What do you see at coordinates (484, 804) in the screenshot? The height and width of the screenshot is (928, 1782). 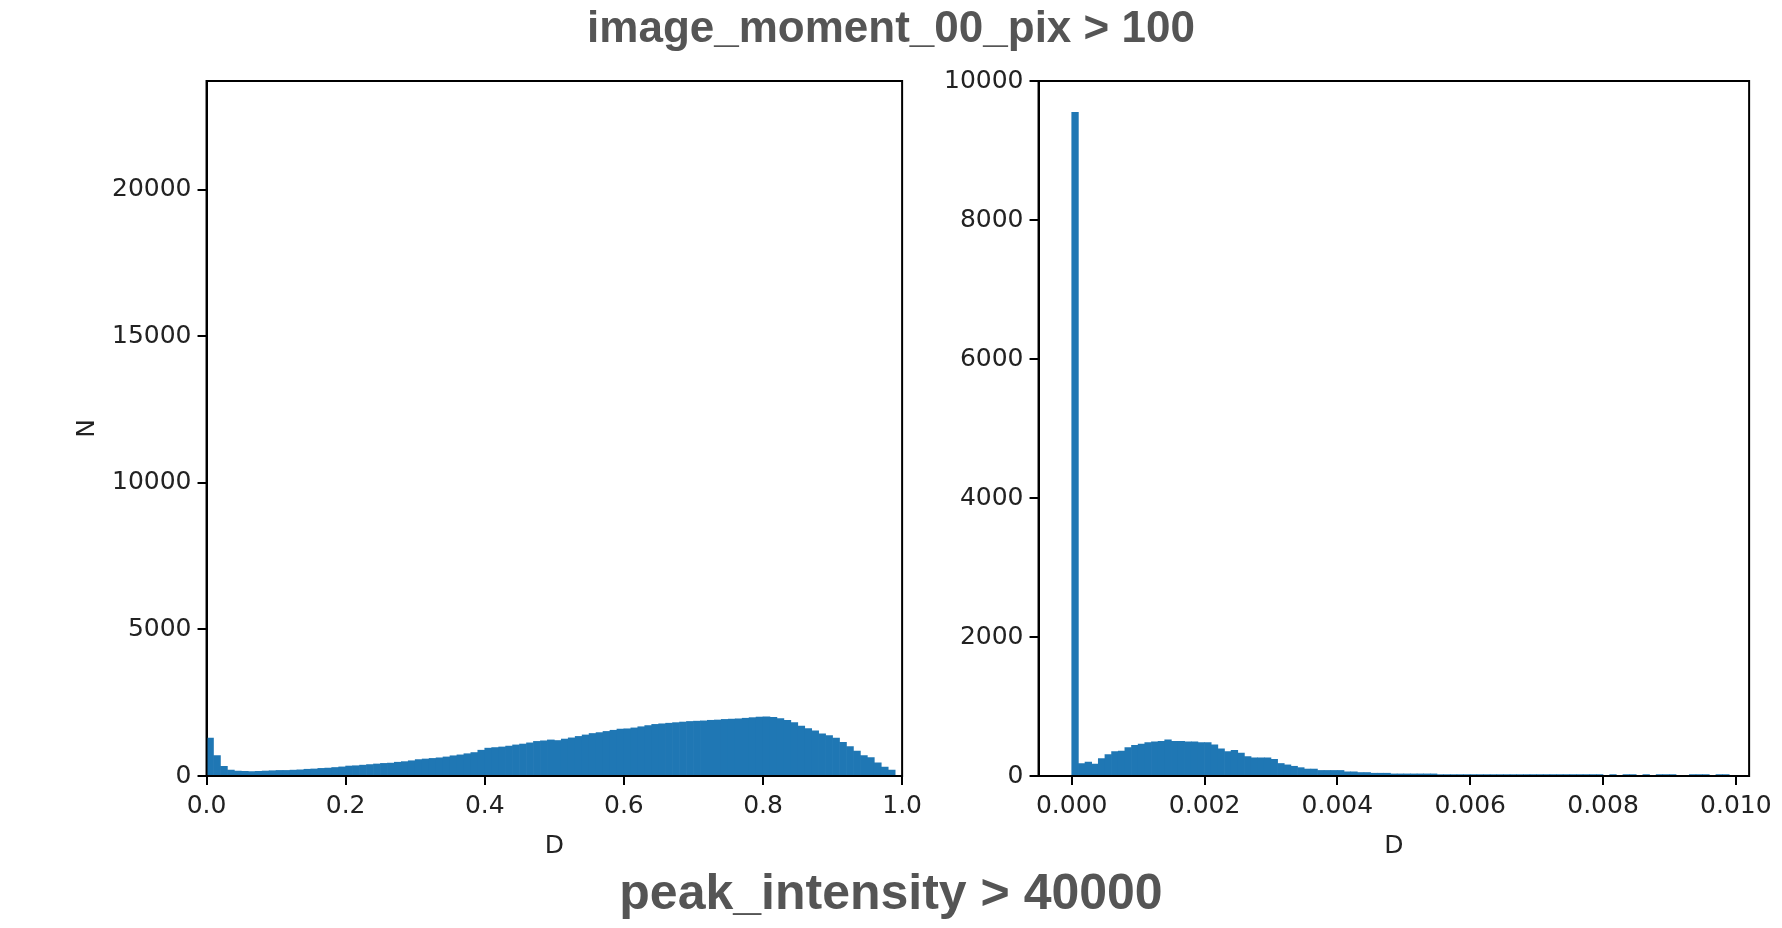 I see `x-tick-label: 0.4` at bounding box center [484, 804].